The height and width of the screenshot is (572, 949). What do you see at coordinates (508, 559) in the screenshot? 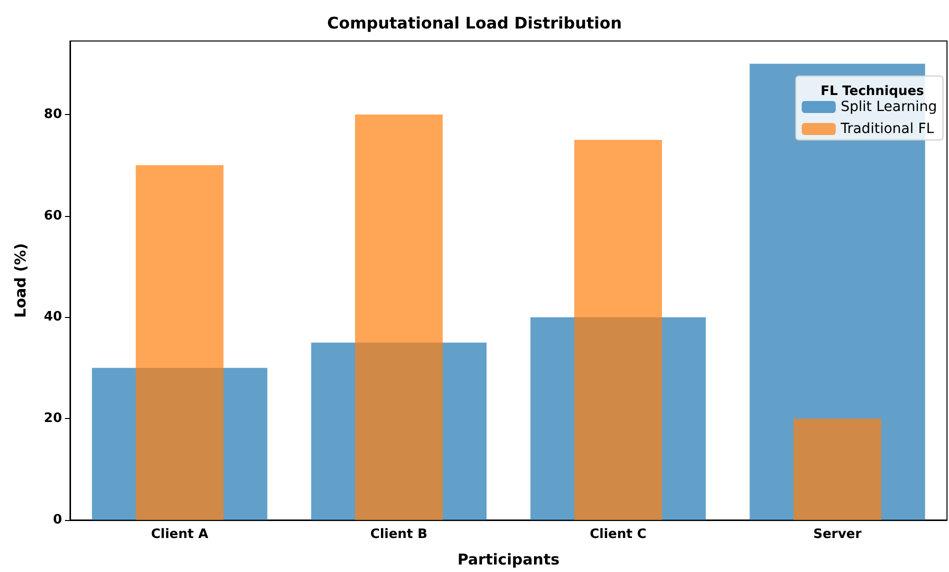
I see `x-axis-title: Participants` at bounding box center [508, 559].